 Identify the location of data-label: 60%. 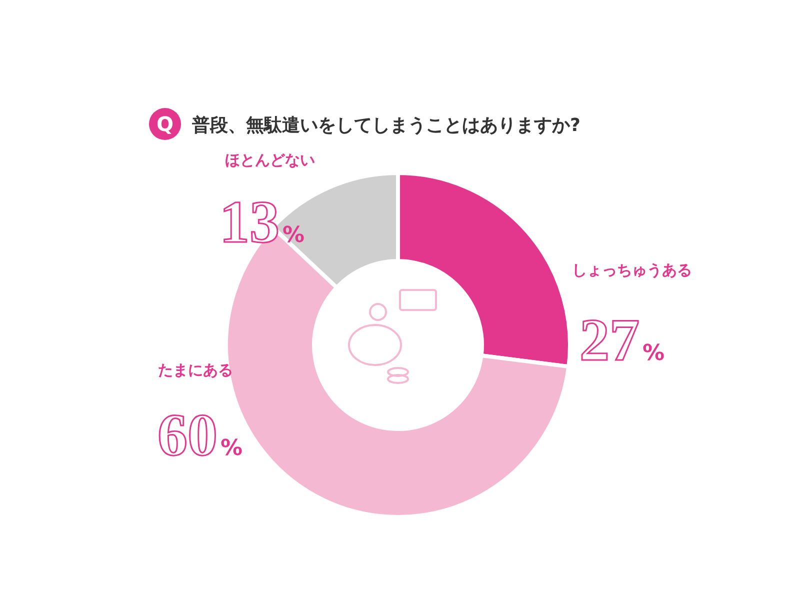
(200, 435).